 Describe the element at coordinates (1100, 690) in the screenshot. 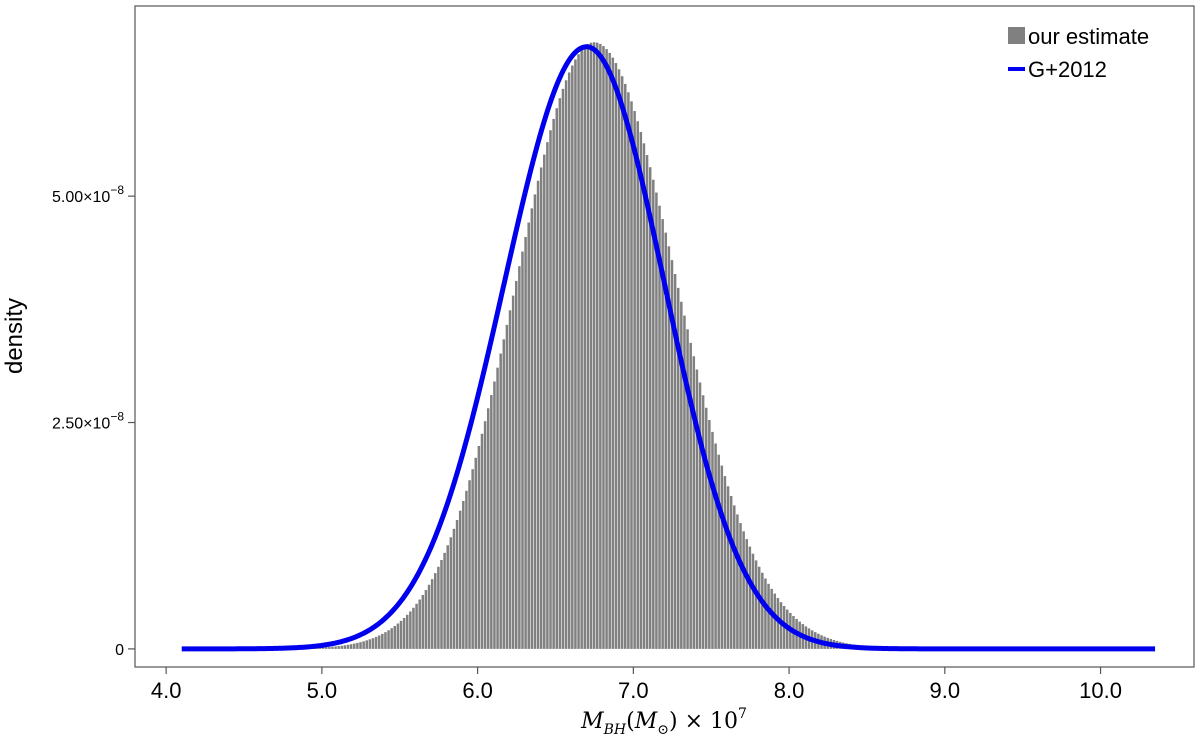

I see `x-tick-label: 10.0` at that location.